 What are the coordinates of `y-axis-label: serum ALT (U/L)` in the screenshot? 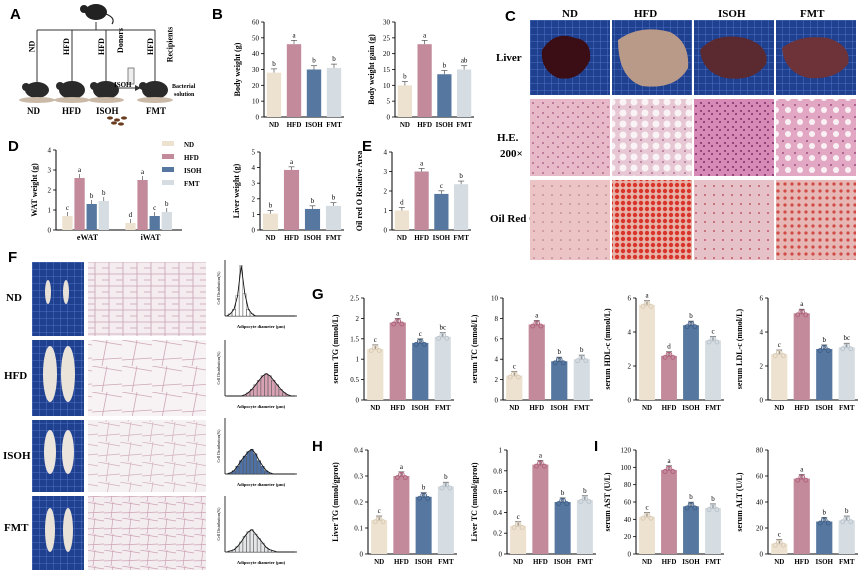 It's located at (739, 501).